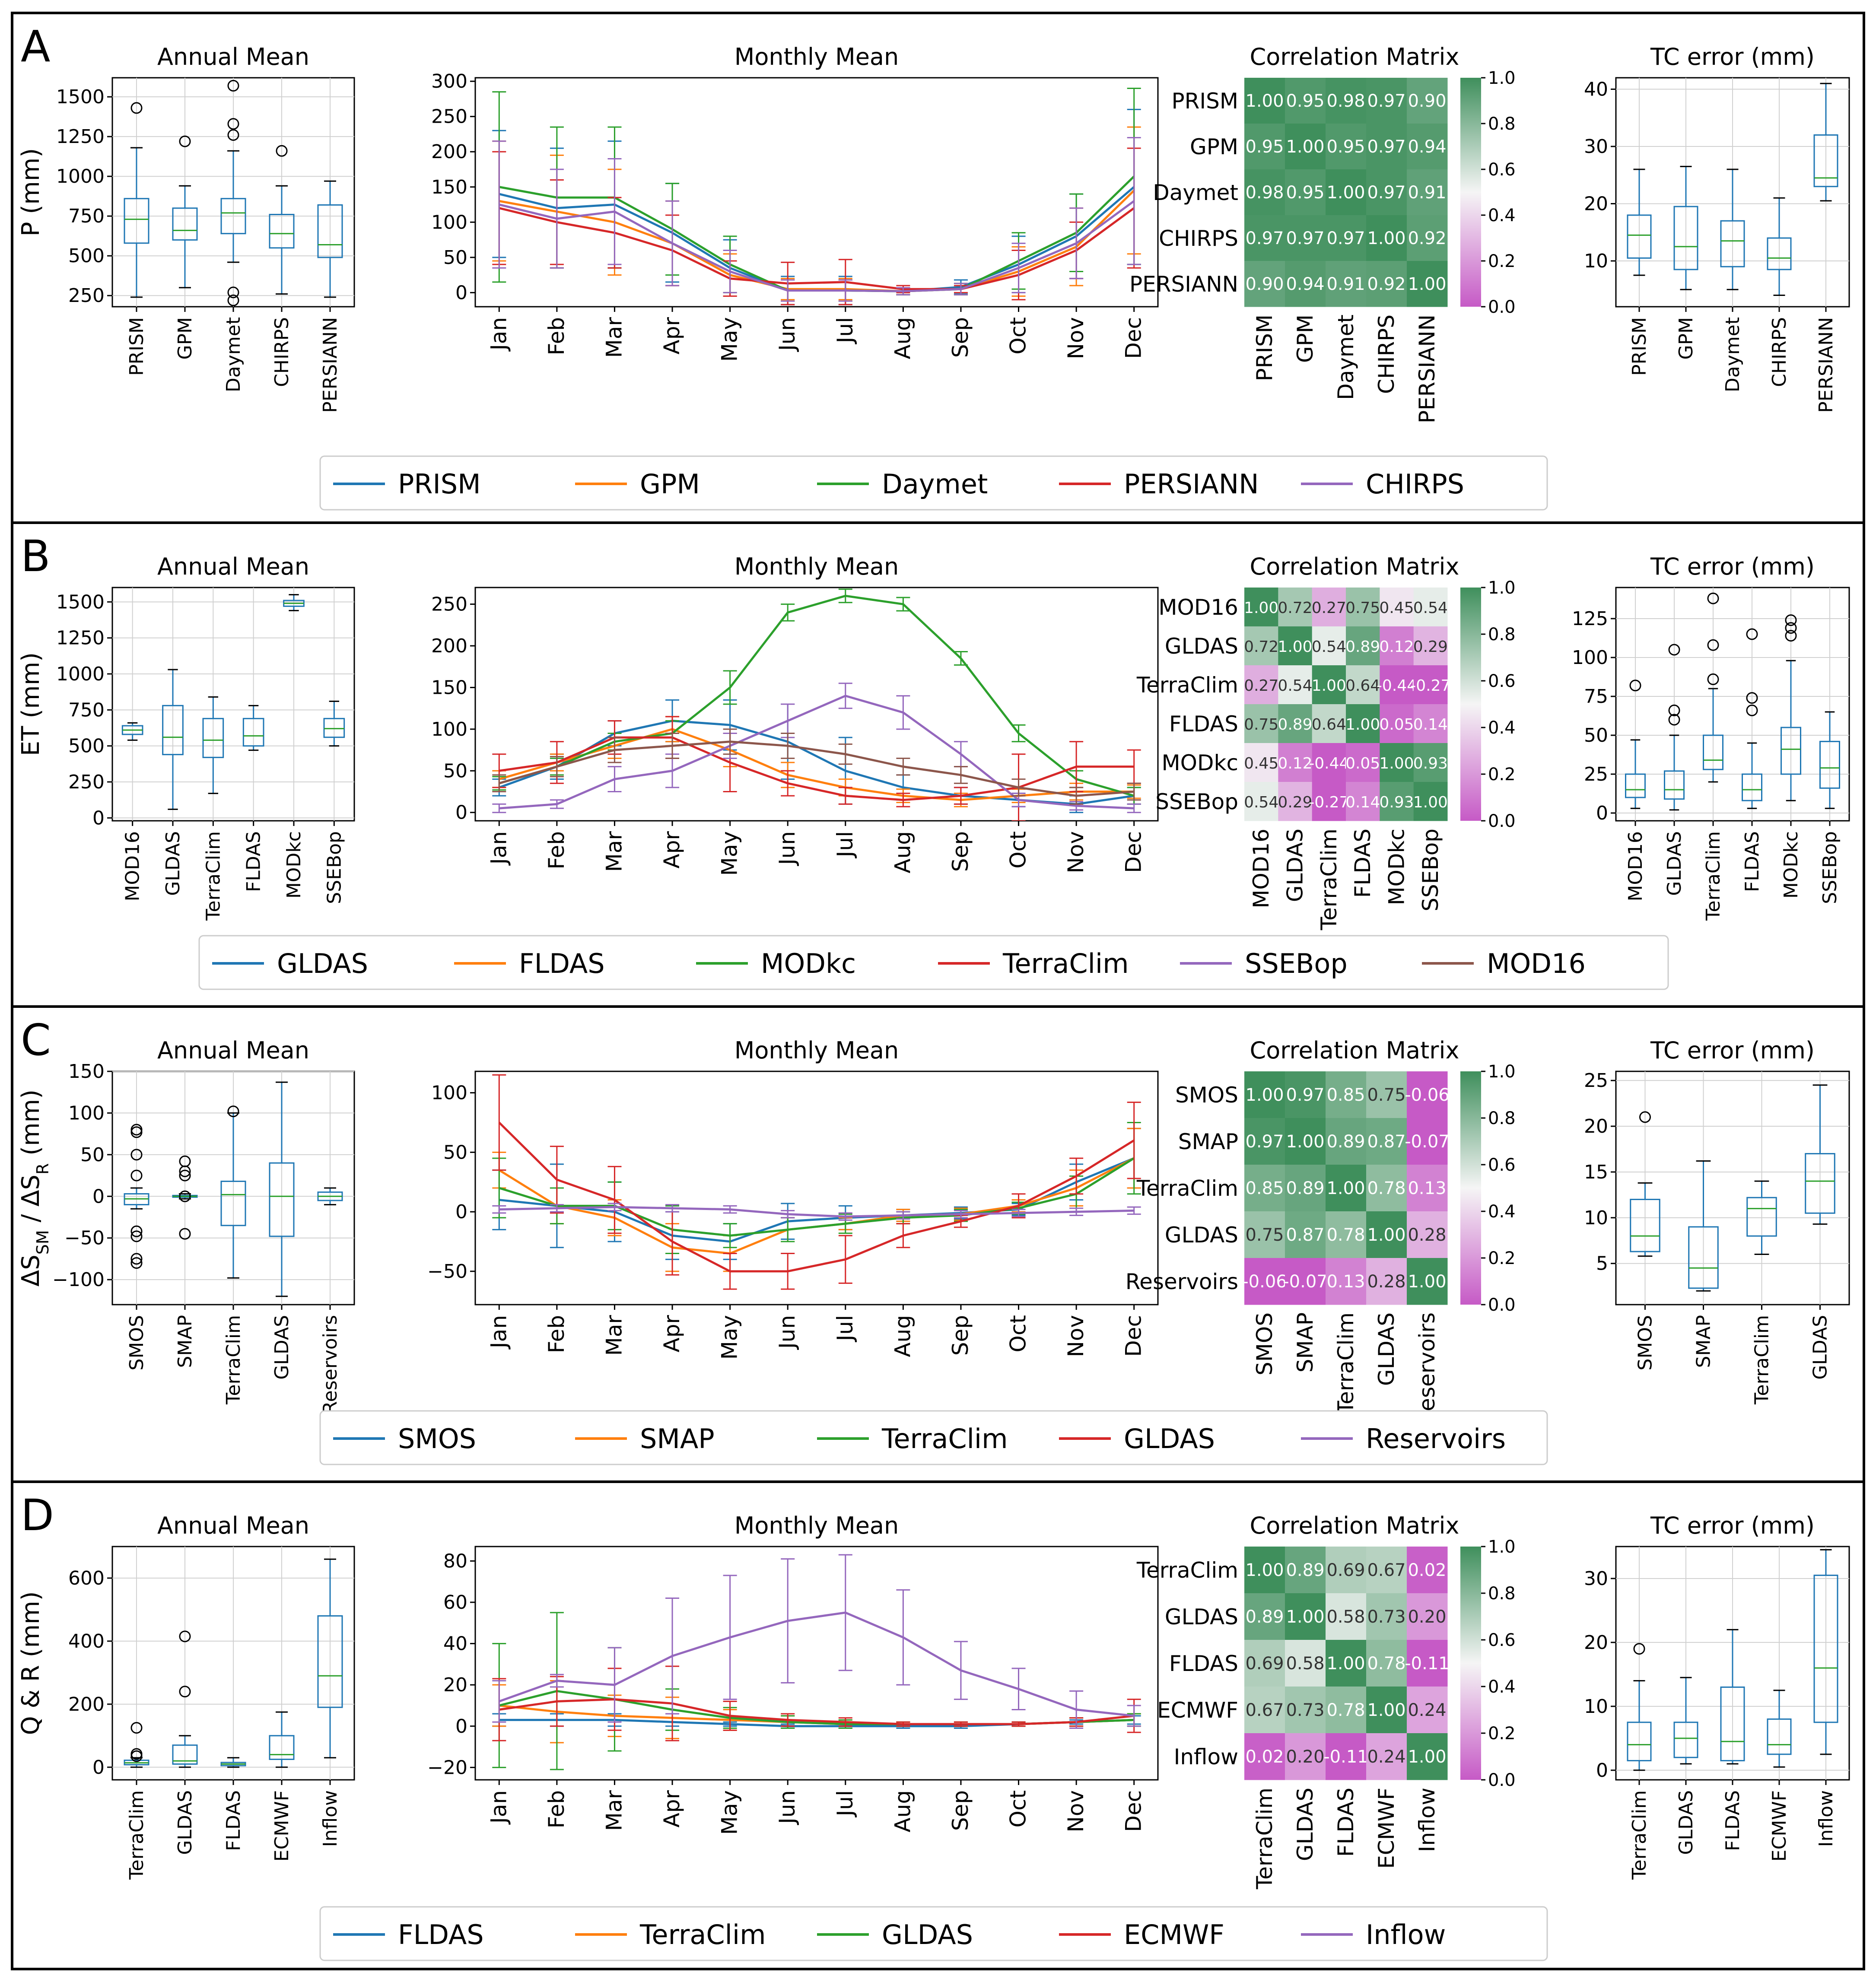 The image size is (1876, 1982). Describe the element at coordinates (1685, 227) in the screenshot. I see `box-GPM` at that location.